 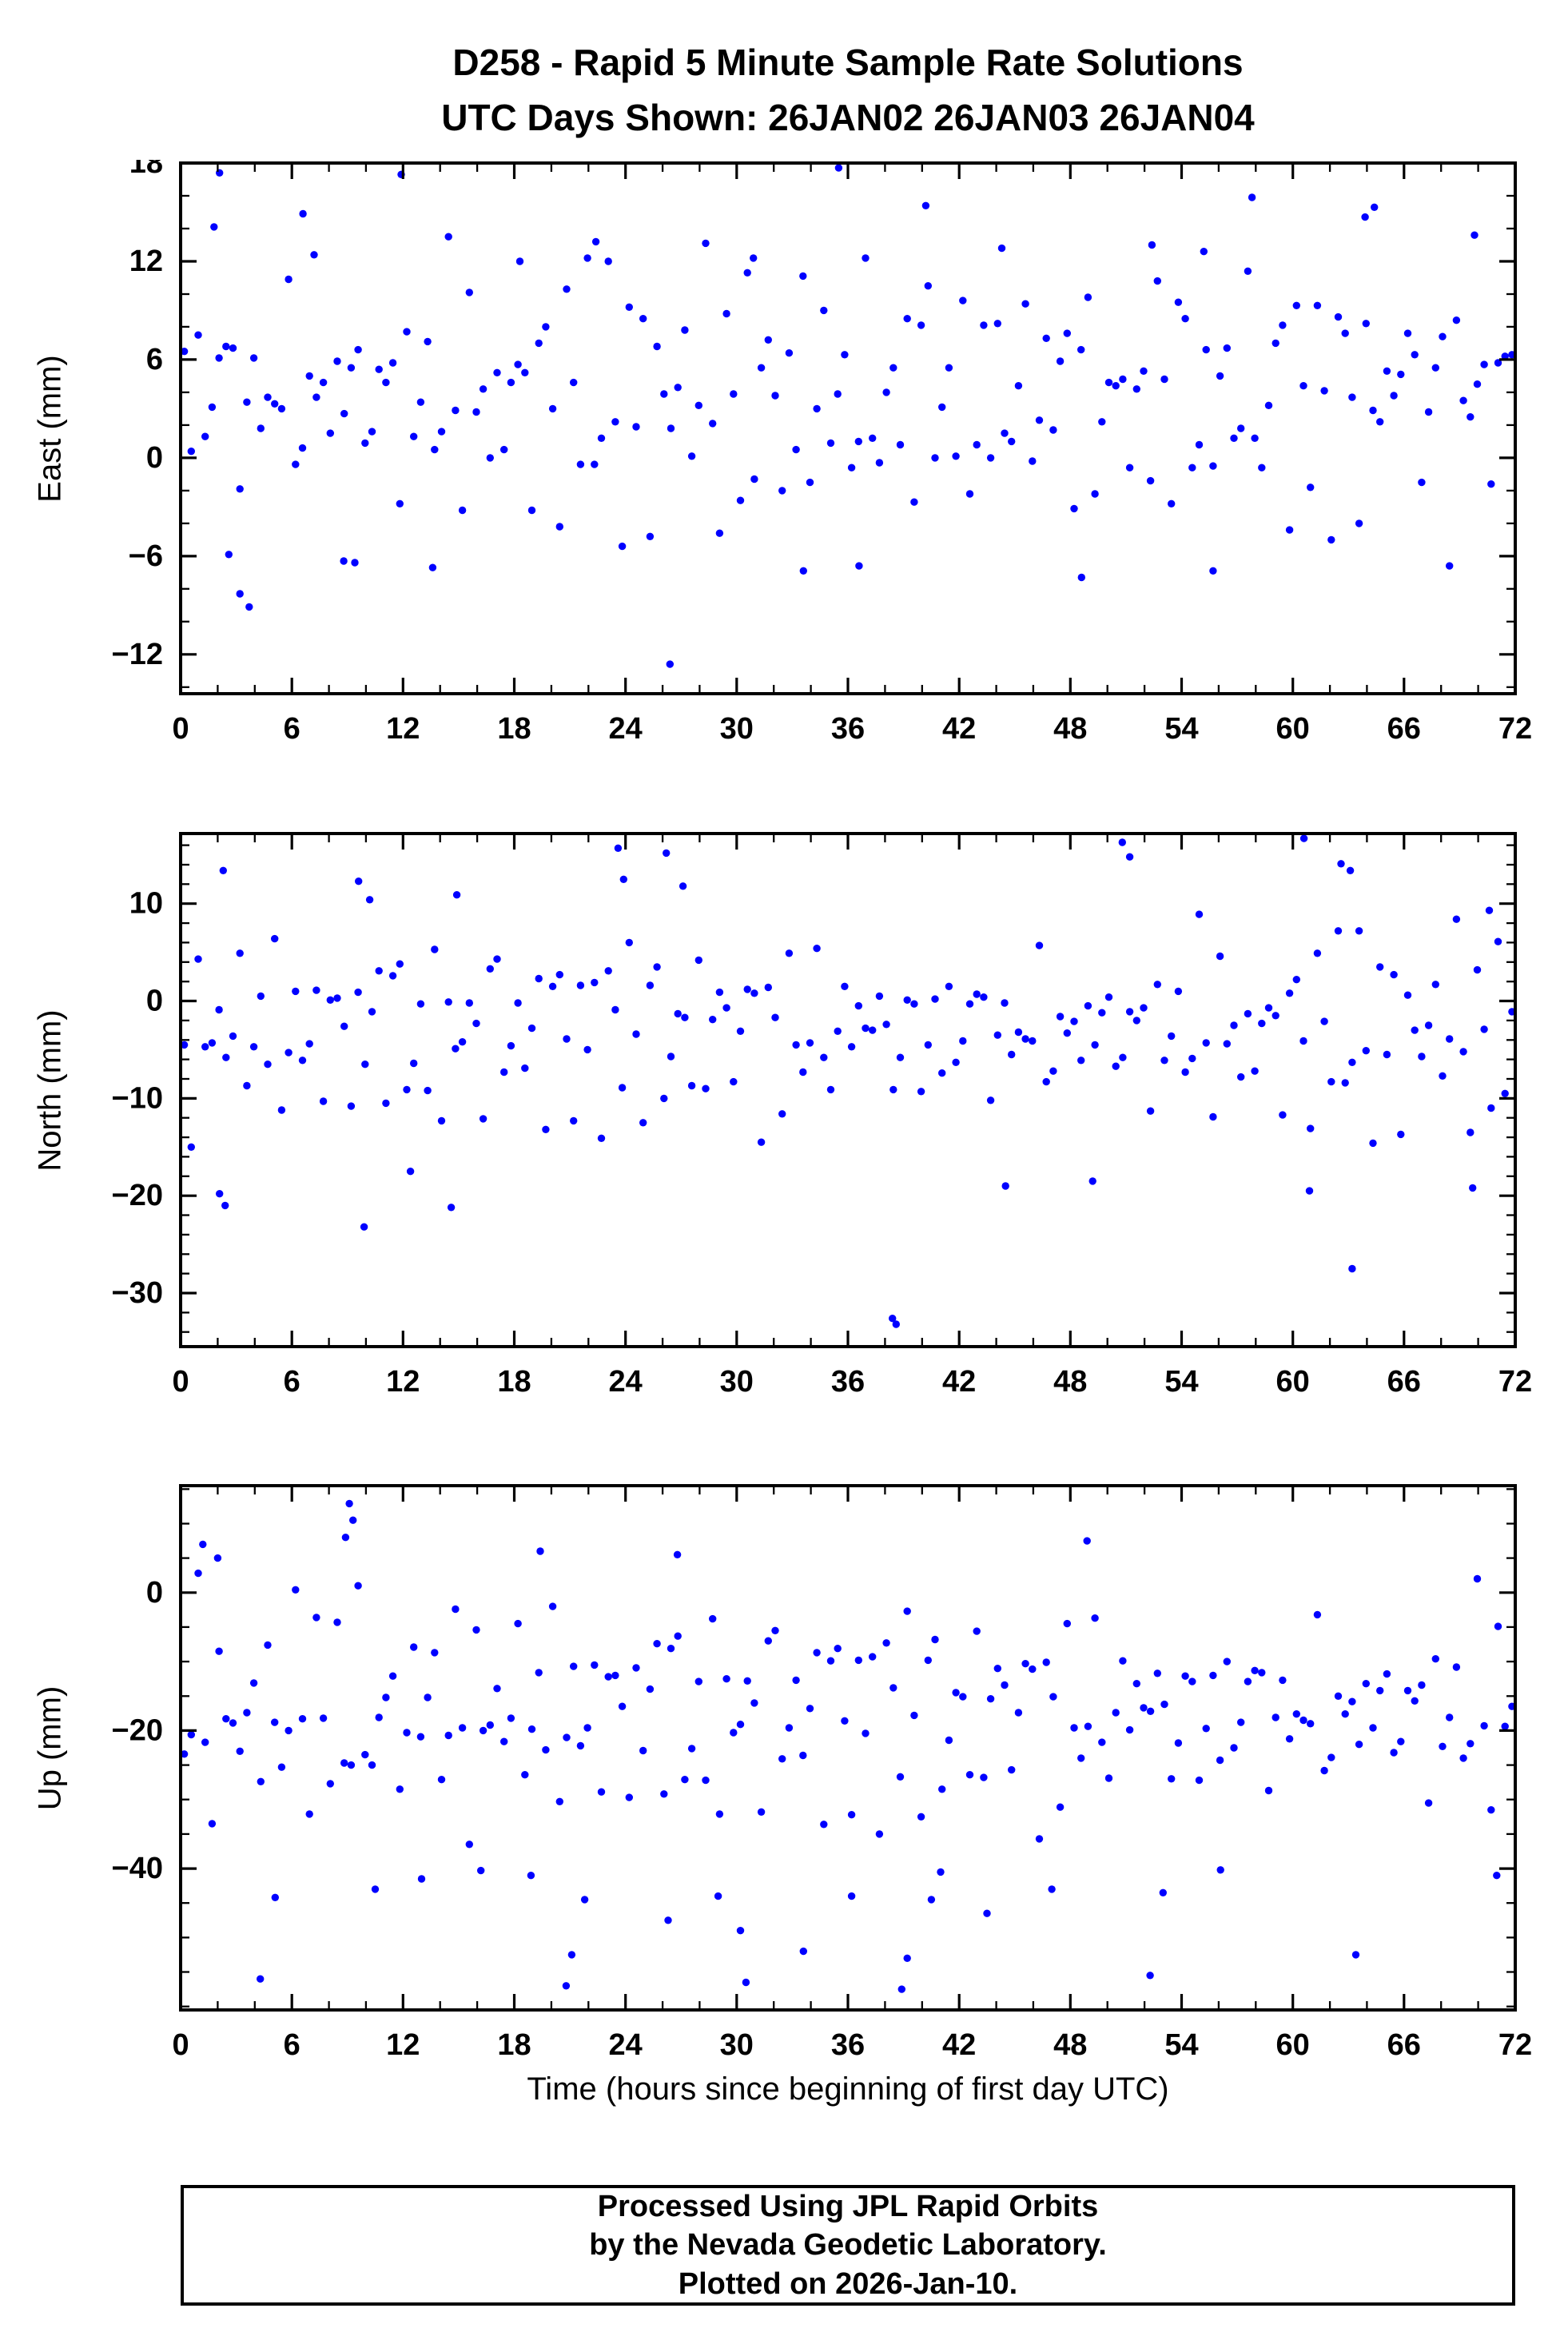 I want to click on svg-text: −12, so click(x=137, y=654).